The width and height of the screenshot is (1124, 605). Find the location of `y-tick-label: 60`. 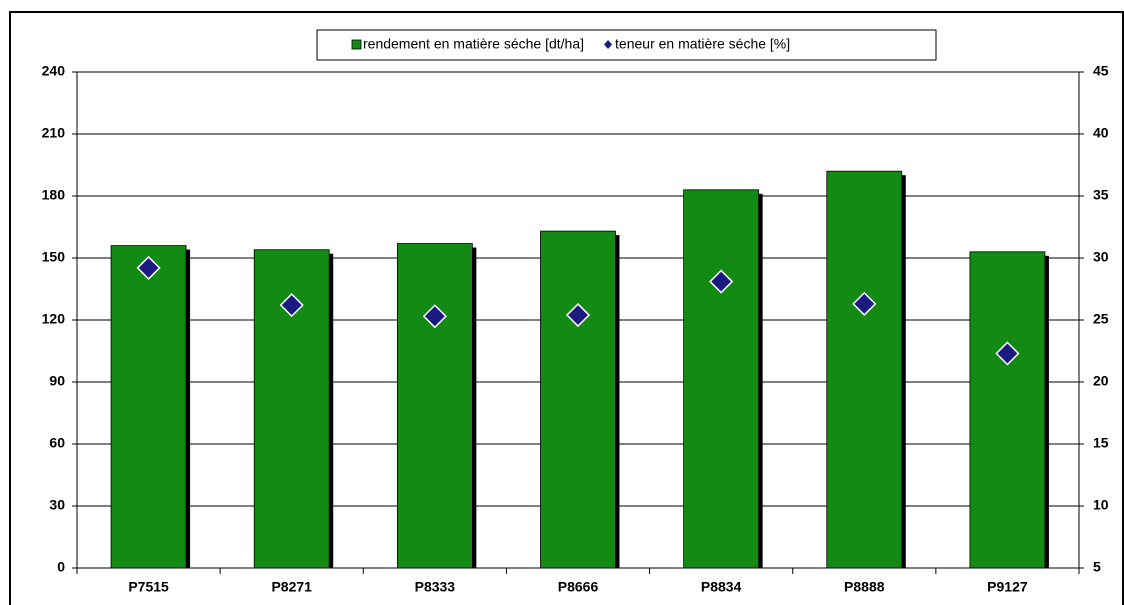

y-tick-label: 60 is located at coordinates (57, 443).